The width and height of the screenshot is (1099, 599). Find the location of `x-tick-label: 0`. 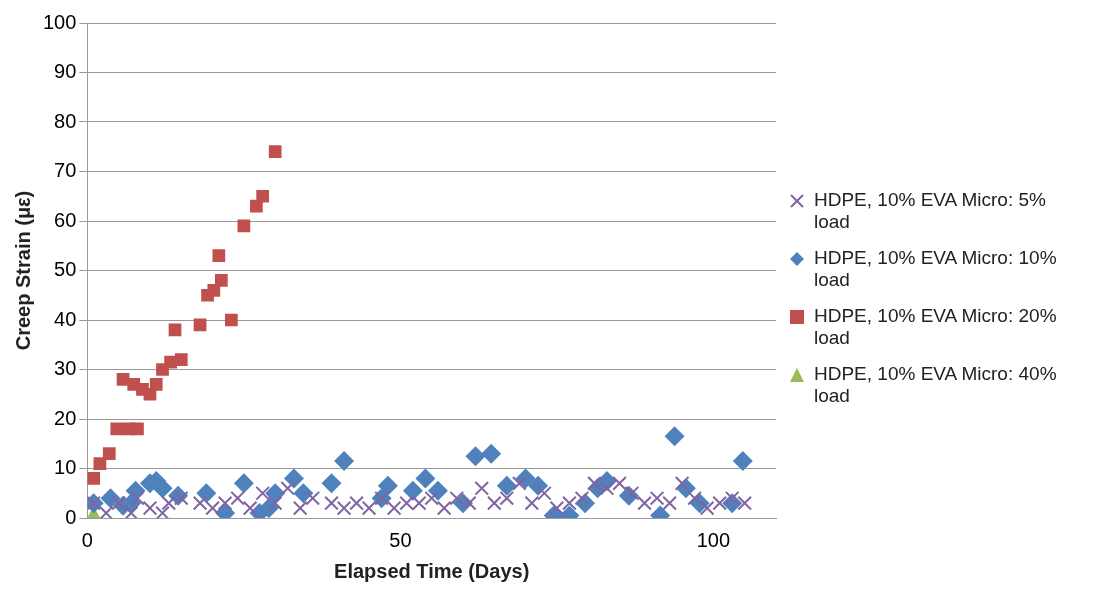

x-tick-label: 0 is located at coordinates (87, 539).